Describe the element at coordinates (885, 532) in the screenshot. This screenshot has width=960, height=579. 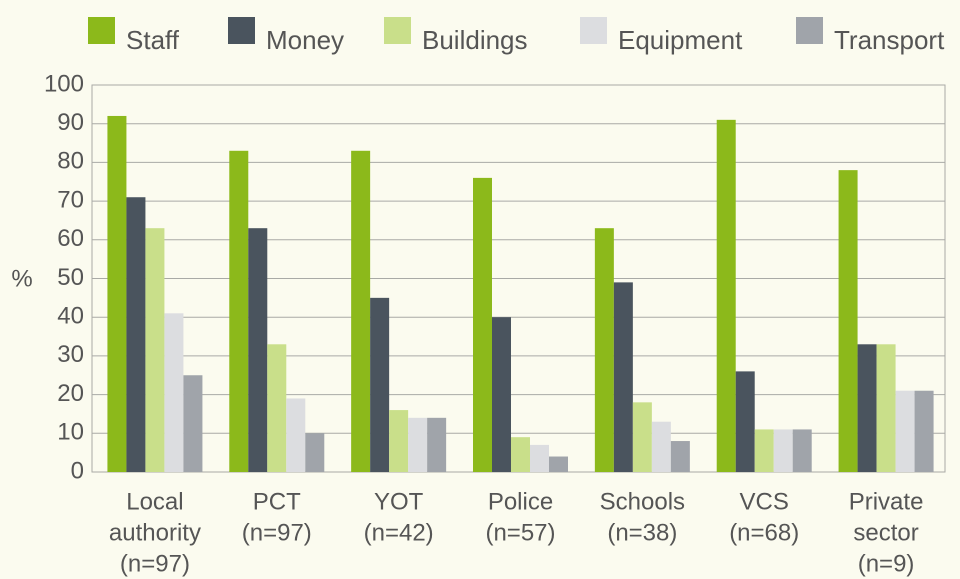
I see `x-tick-label: sector` at that location.